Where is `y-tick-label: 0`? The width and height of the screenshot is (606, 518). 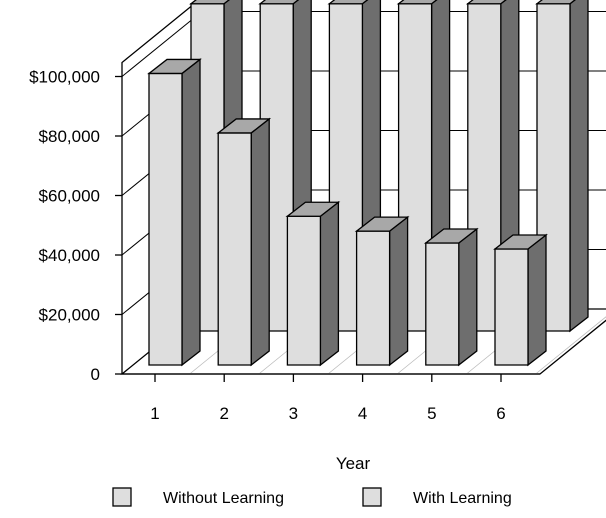
y-tick-label: 0 is located at coordinates (95, 374).